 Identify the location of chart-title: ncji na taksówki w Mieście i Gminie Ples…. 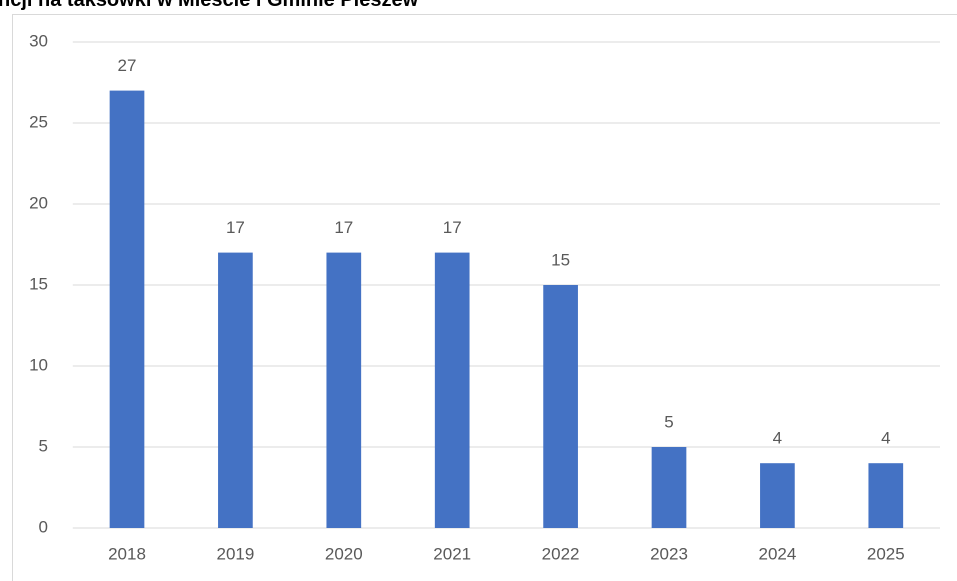
(209, 5).